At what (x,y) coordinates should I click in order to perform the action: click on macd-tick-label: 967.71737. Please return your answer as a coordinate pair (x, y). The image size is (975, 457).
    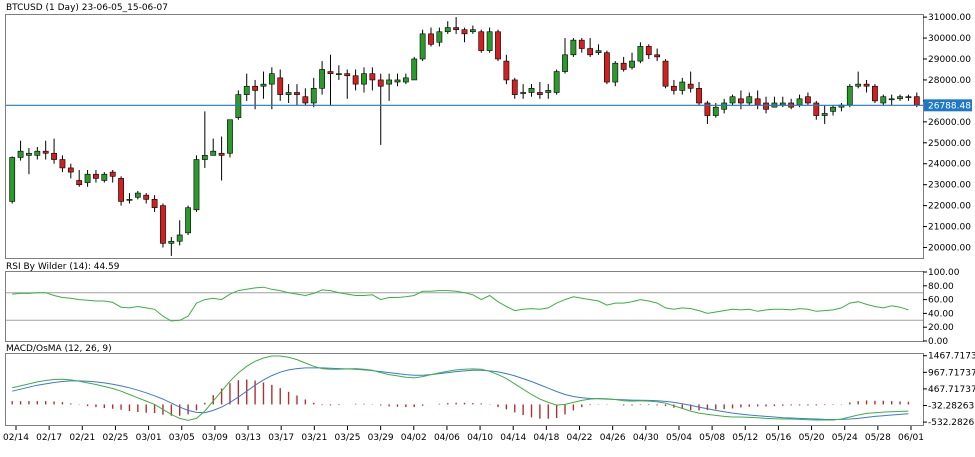
    Looking at the image, I should click on (951, 373).